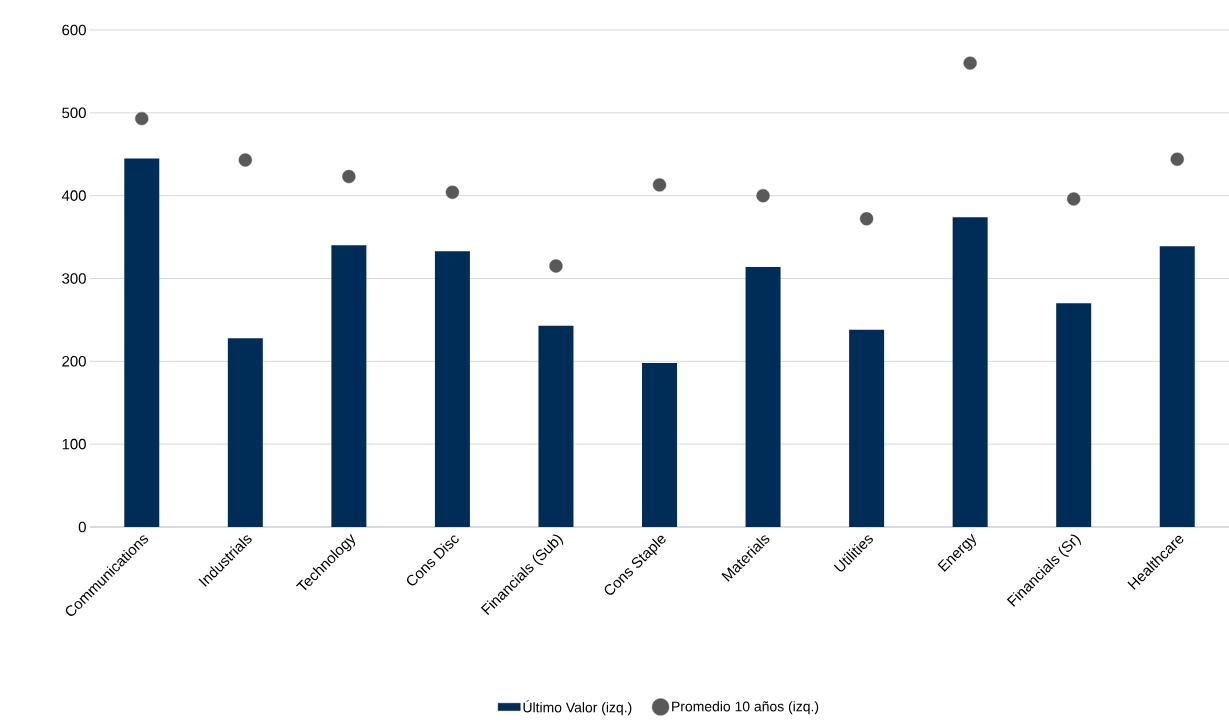 Image resolution: width=1229 pixels, height=728 pixels. I want to click on y-tick-label: 400, so click(73, 195).